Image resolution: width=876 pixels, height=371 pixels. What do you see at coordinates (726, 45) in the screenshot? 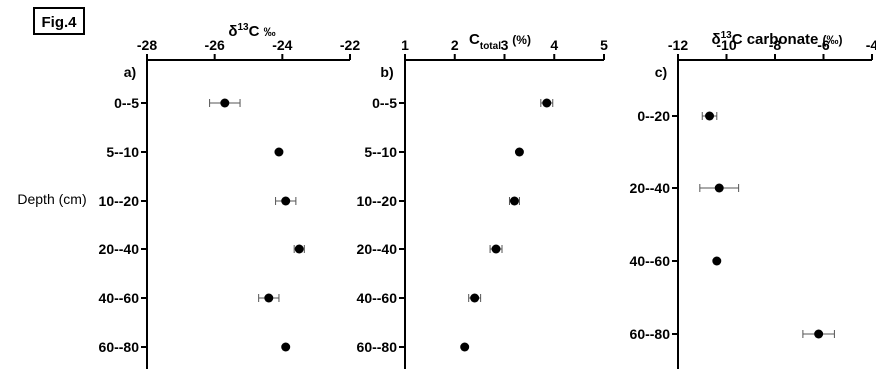
I see `x-tick-label: -10` at bounding box center [726, 45].